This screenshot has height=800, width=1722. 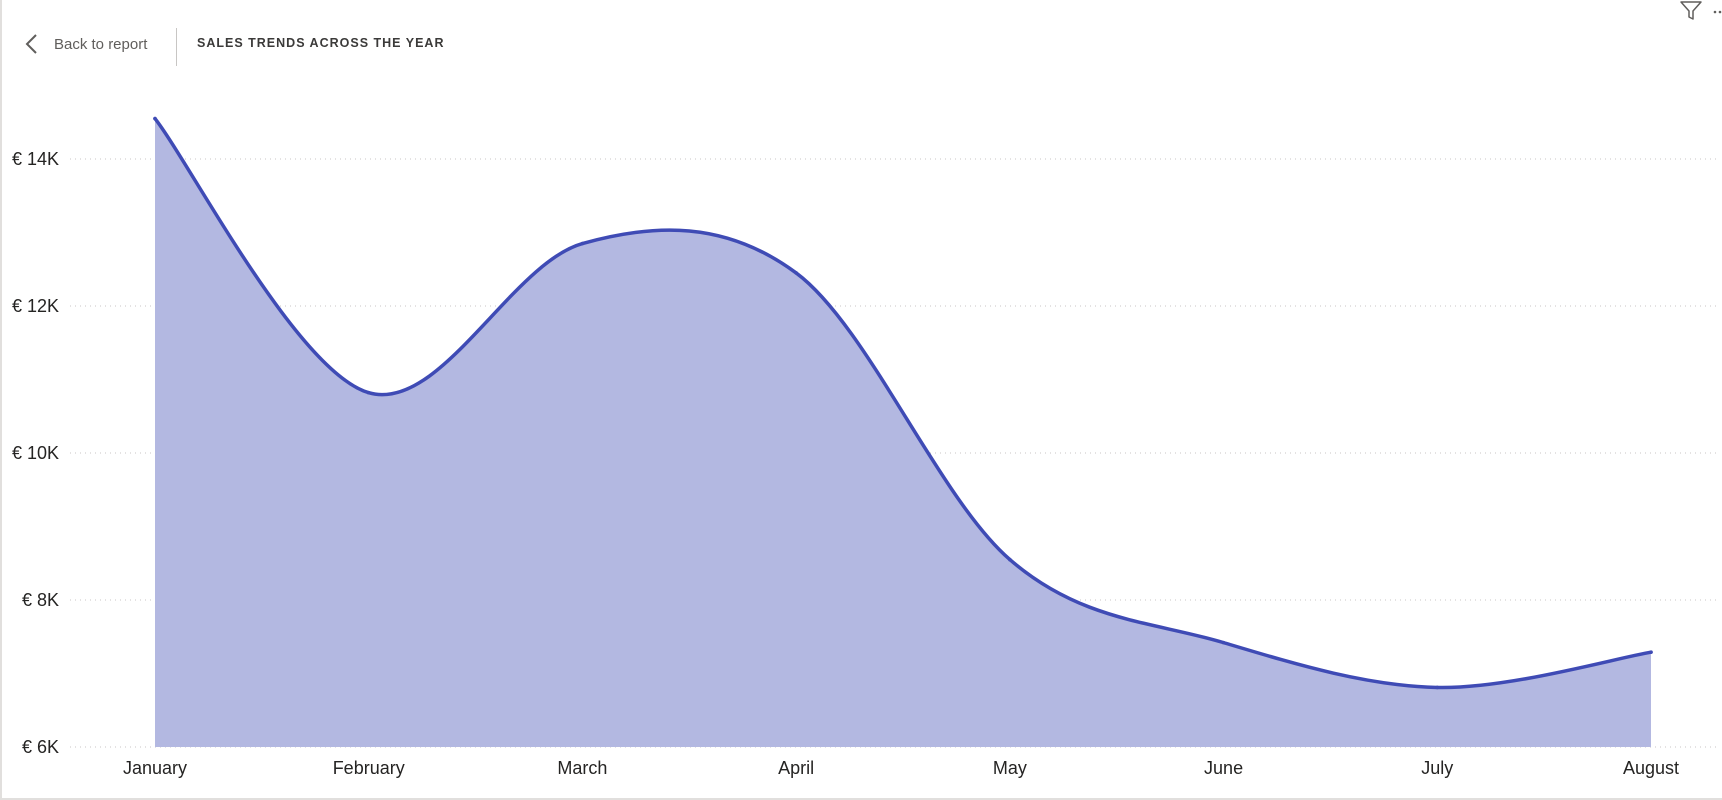 I want to click on page-title: SALES TRENDS ACROSS THE YEAR, so click(x=321, y=43).